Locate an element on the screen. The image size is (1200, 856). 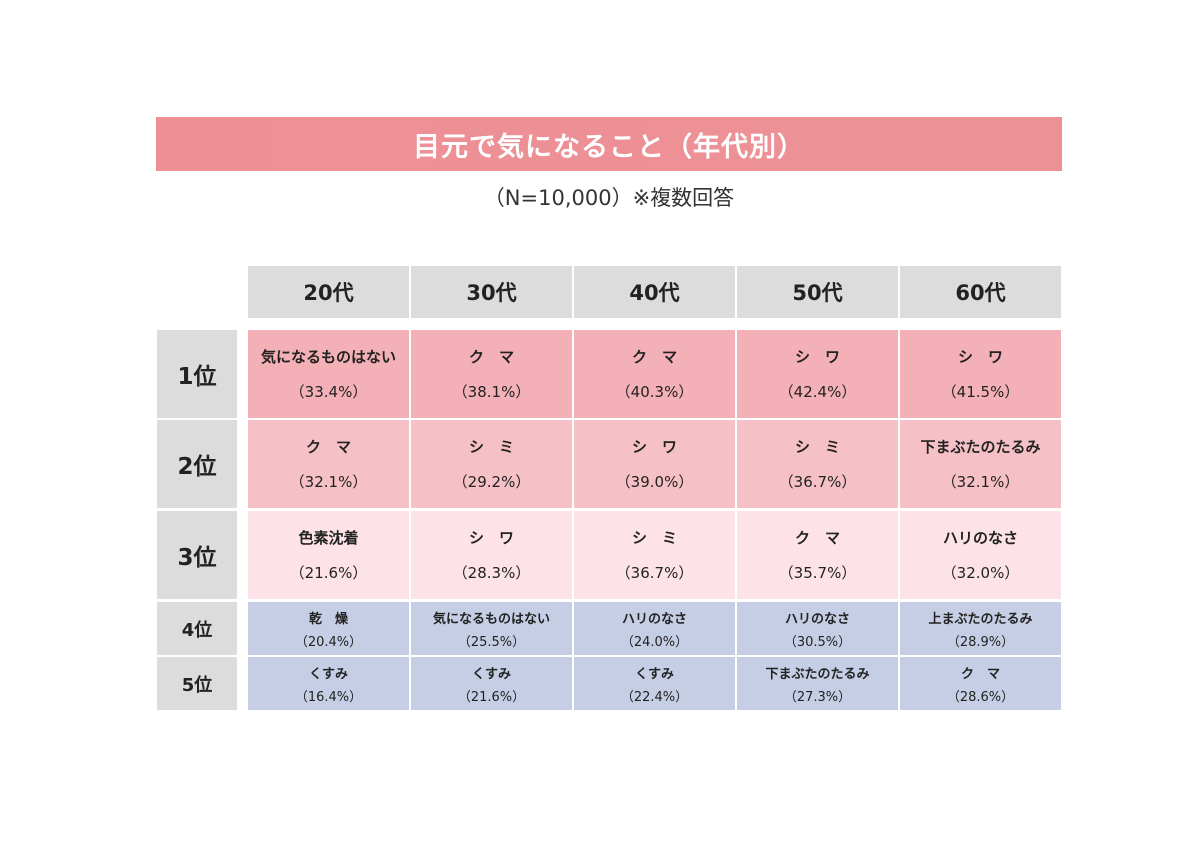
table-cell: 乾 燥 （20.4%） is located at coordinates (328, 628).